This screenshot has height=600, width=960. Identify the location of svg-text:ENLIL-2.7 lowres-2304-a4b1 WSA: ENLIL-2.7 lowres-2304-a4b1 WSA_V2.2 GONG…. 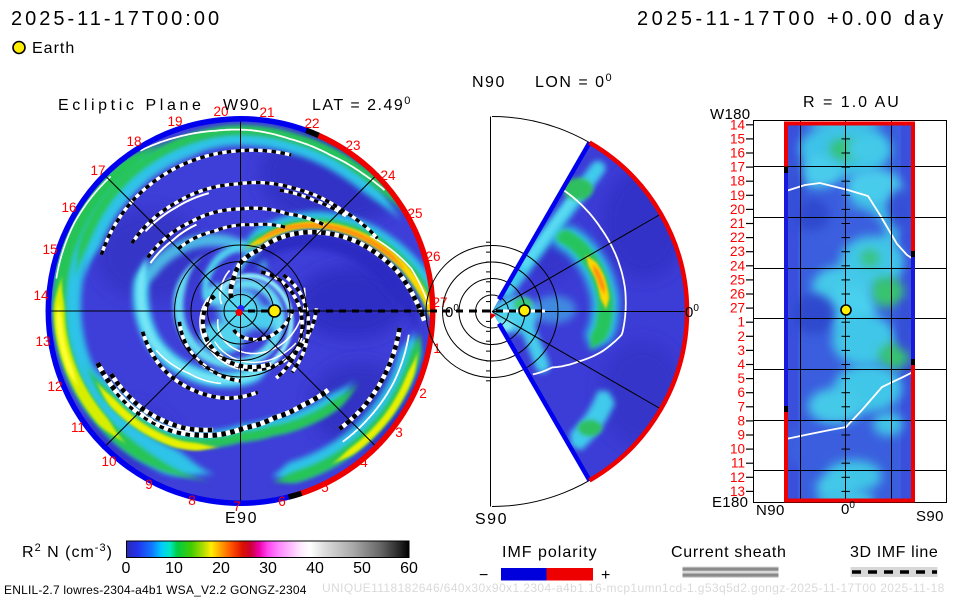
(155, 590).